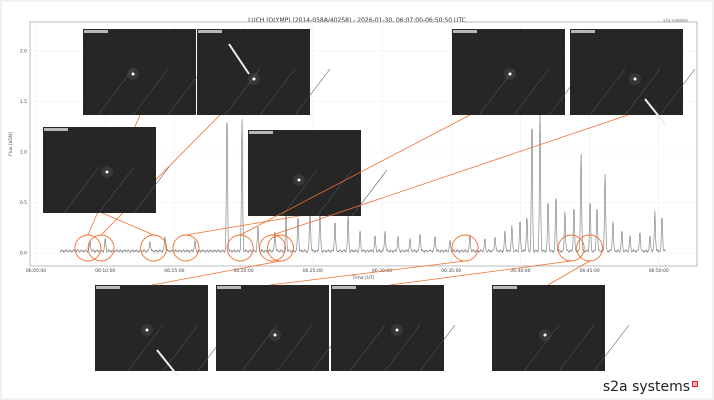 Image resolution: width=714 pixels, height=400 pixels. I want to click on y-tick-label: 0.0, so click(23, 254).